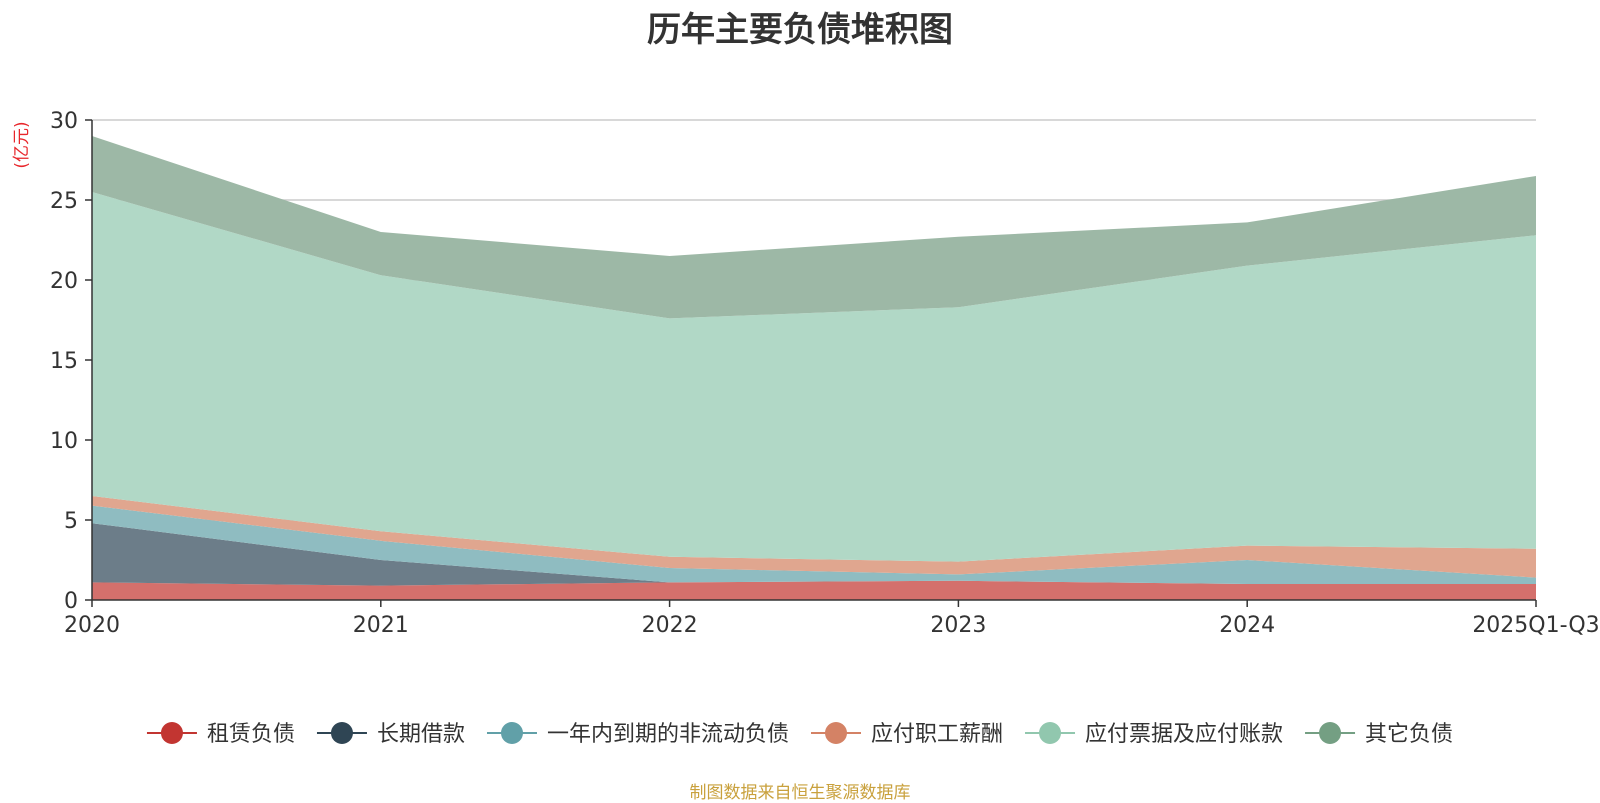  Describe the element at coordinates (421, 734) in the screenshot. I see `legend-label: 长期借款` at that location.